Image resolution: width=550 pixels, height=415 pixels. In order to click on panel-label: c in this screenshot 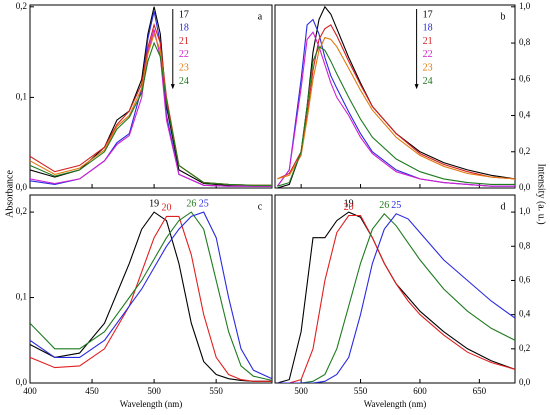, I will do `click(260, 206)`.